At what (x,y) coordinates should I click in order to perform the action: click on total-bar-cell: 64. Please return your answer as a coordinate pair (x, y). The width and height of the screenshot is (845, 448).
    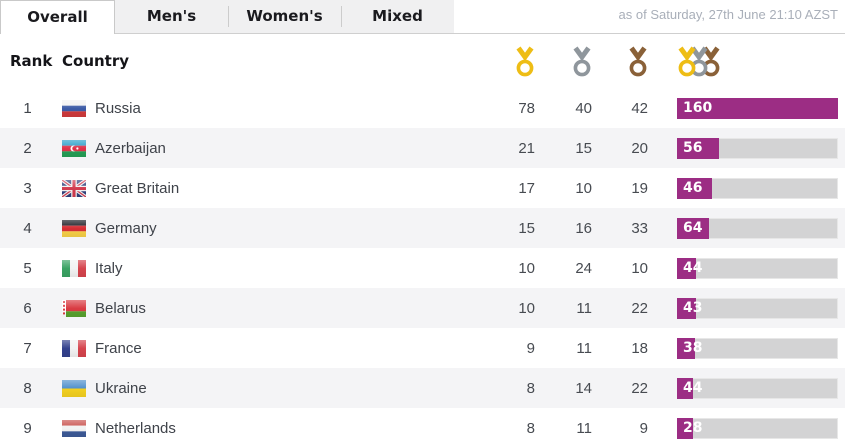
    Looking at the image, I should click on (746, 228).